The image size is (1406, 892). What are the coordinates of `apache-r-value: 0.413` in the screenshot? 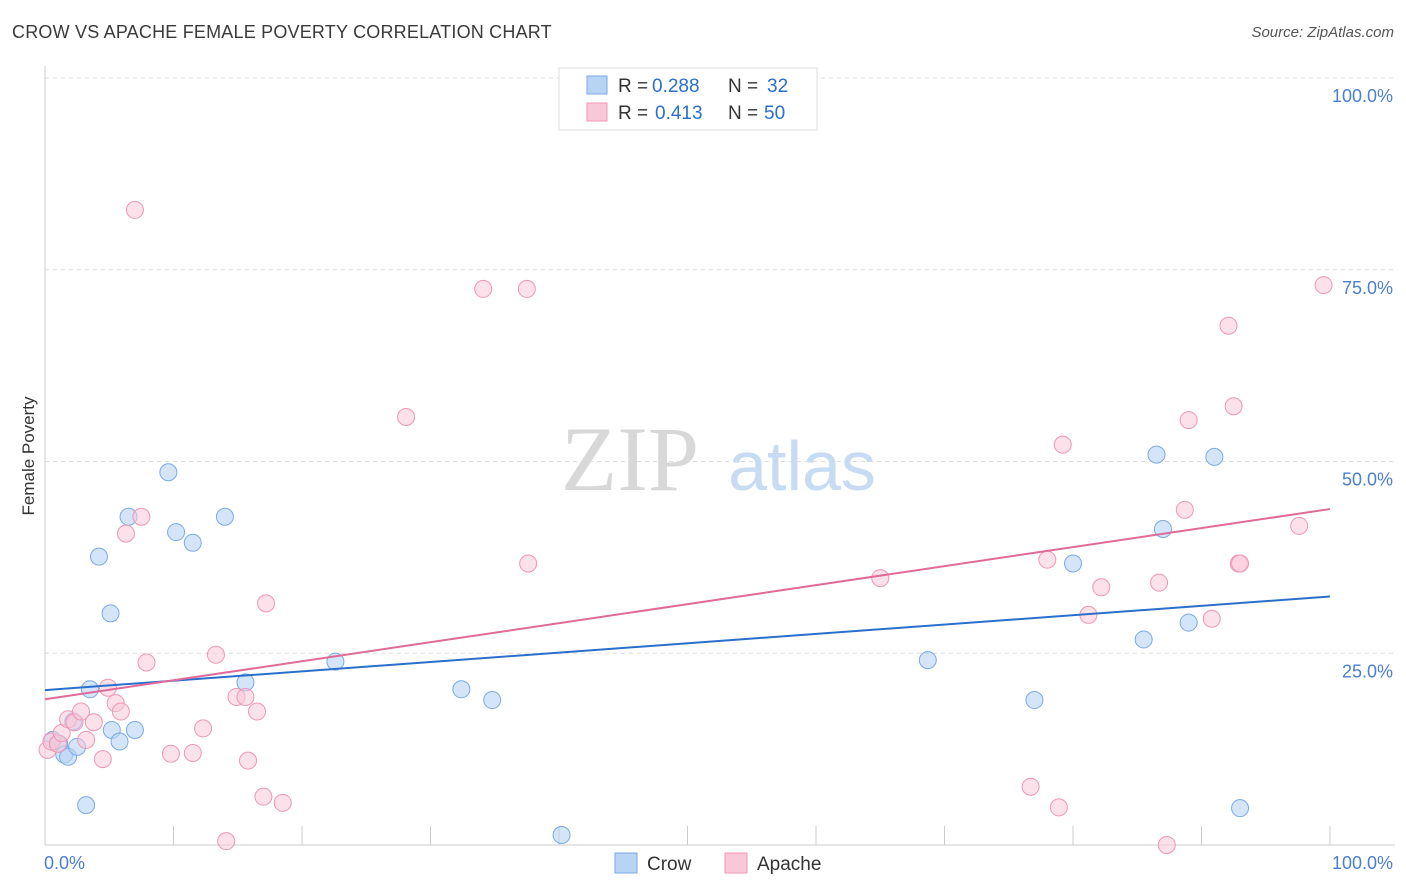 It's located at (679, 113).